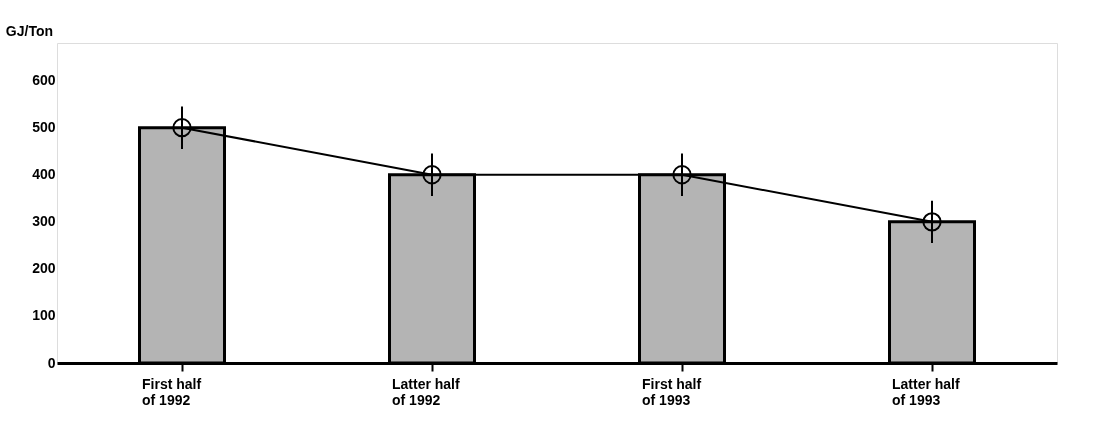 The height and width of the screenshot is (432, 1104). What do you see at coordinates (29, 31) in the screenshot?
I see `y-axis-title: GJ/Ton` at bounding box center [29, 31].